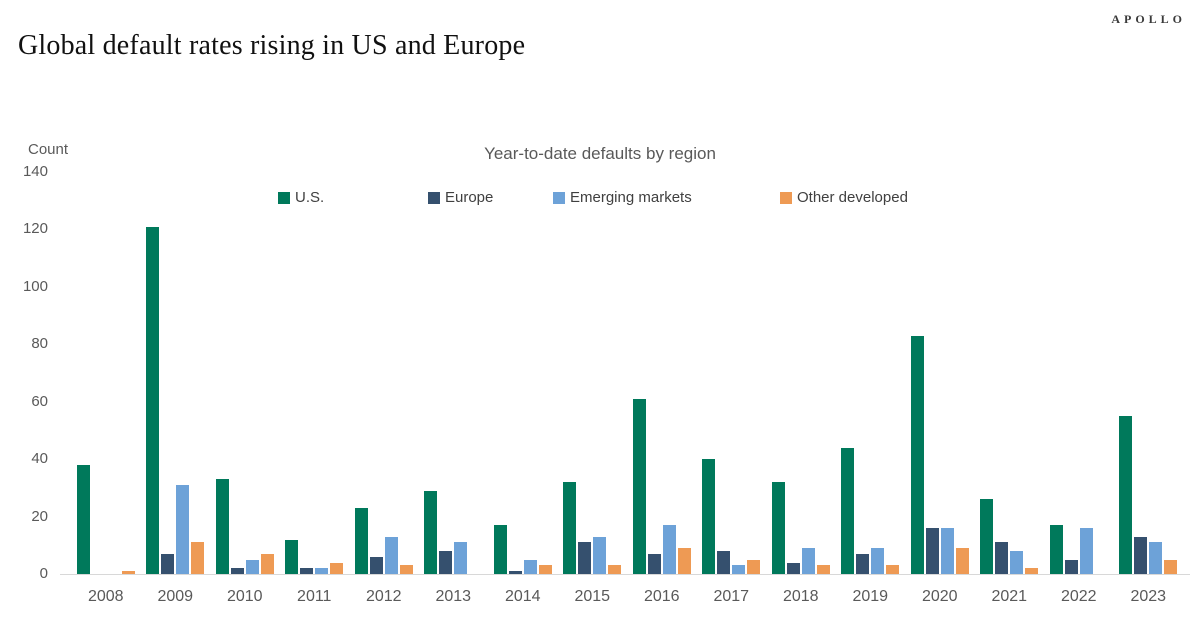 The width and height of the screenshot is (1200, 623). What do you see at coordinates (732, 373) in the screenshot?
I see `bar-group-2017` at bounding box center [732, 373].